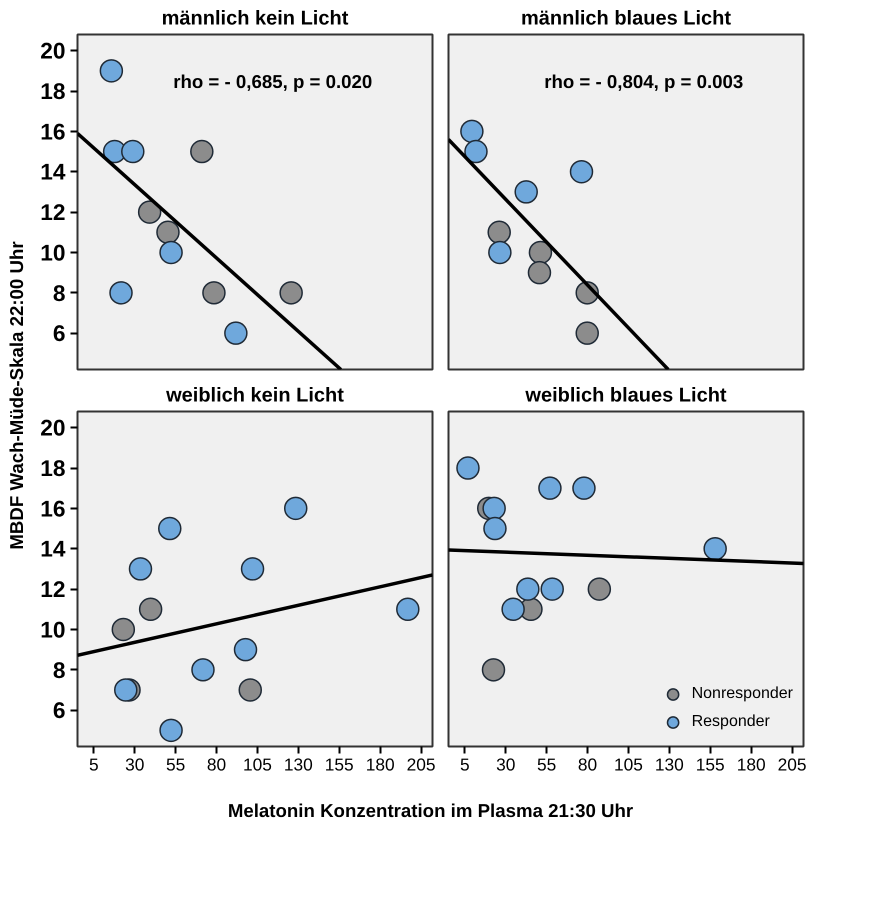 This screenshot has height=919, width=892. What do you see at coordinates (16, 395) in the screenshot?
I see `y-axis-title: MBDF Wach-Müde-Skala 22:00 Uhr` at bounding box center [16, 395].